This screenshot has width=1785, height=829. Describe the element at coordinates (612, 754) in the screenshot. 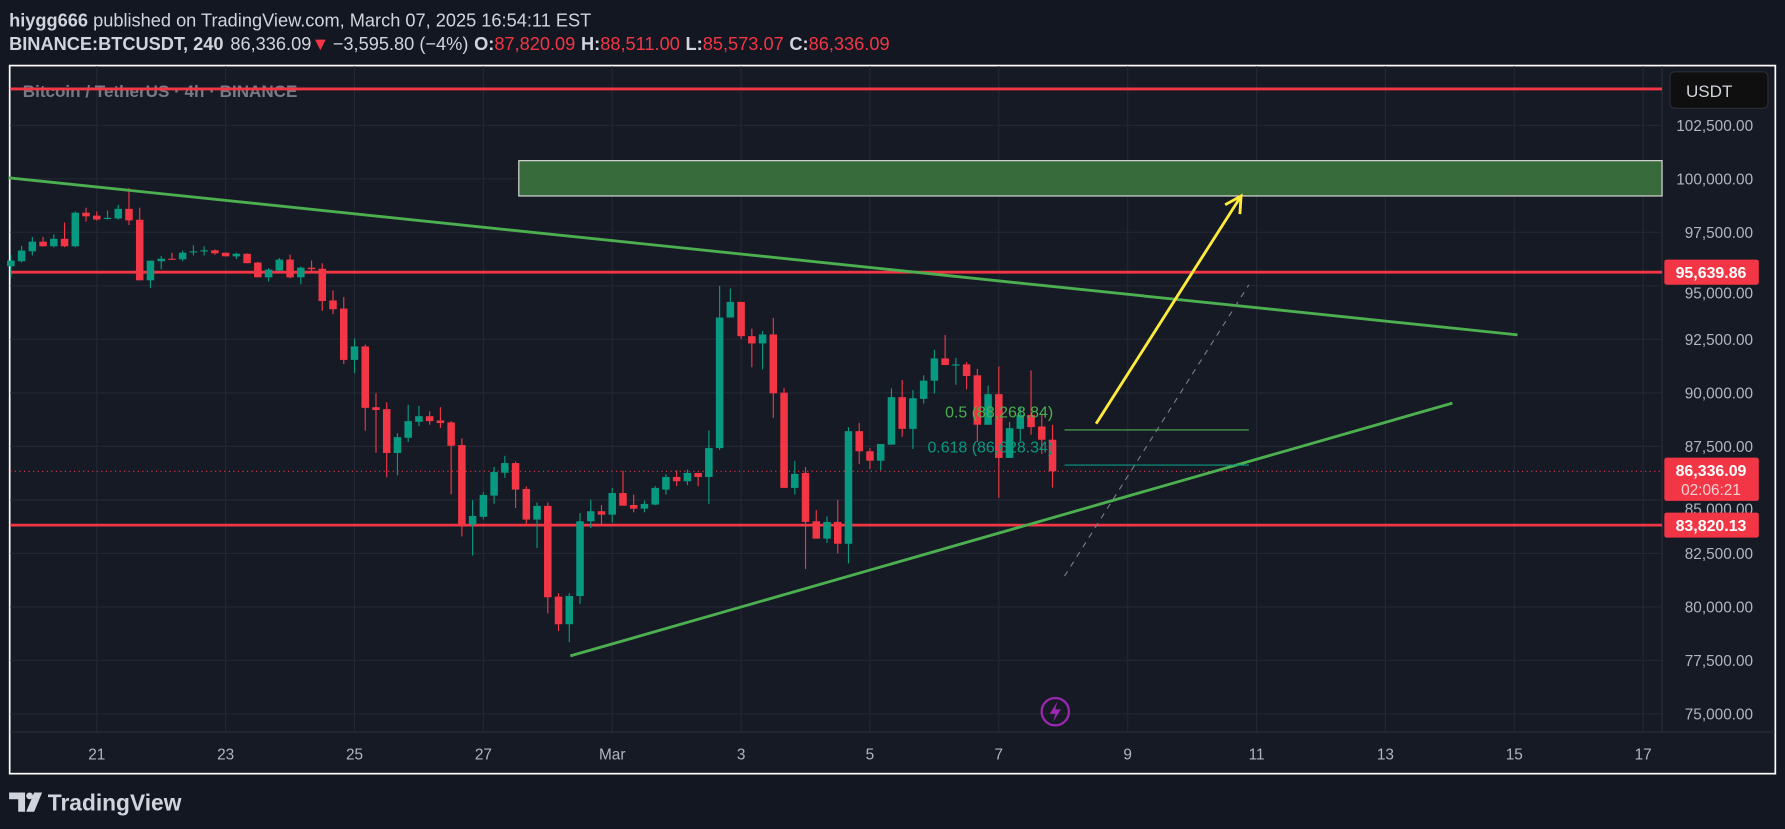

I see `time-tick-label: Mar` at that location.